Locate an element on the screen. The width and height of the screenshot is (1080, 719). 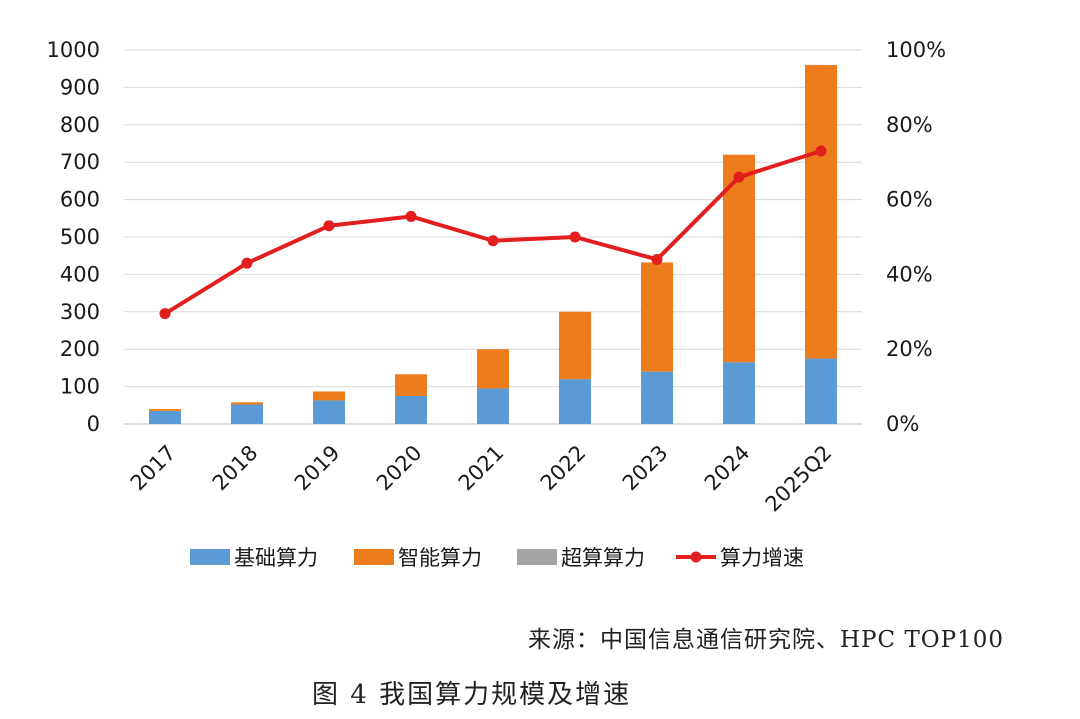
y-left-tick-label: 100 is located at coordinates (80, 387).